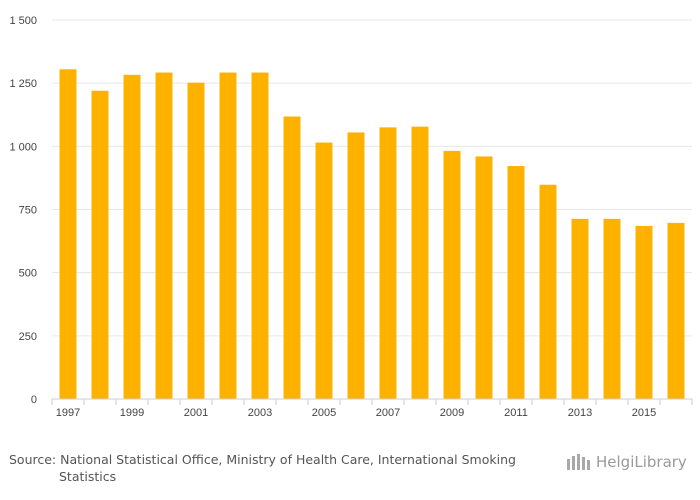  Describe the element at coordinates (100, 244) in the screenshot. I see `bar-1998` at that location.